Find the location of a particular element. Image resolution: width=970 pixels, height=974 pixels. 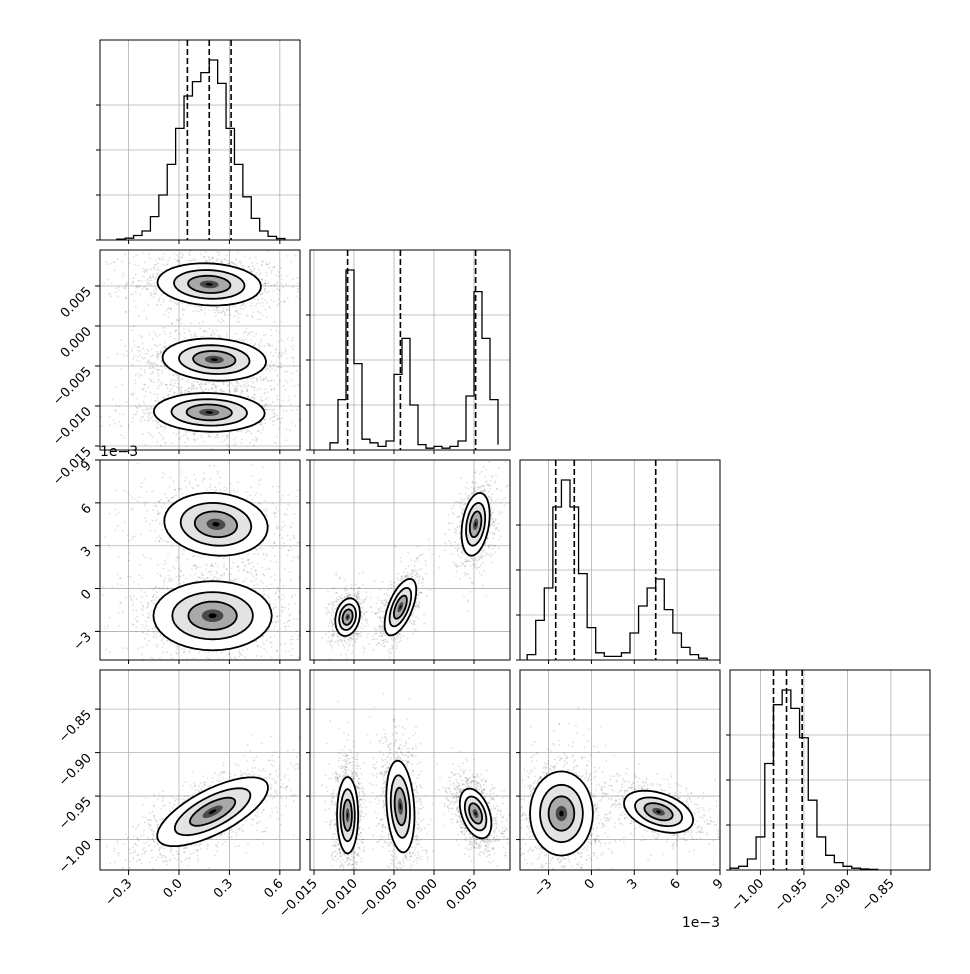

x-tick-label: −0.3 is located at coordinates (118, 892).